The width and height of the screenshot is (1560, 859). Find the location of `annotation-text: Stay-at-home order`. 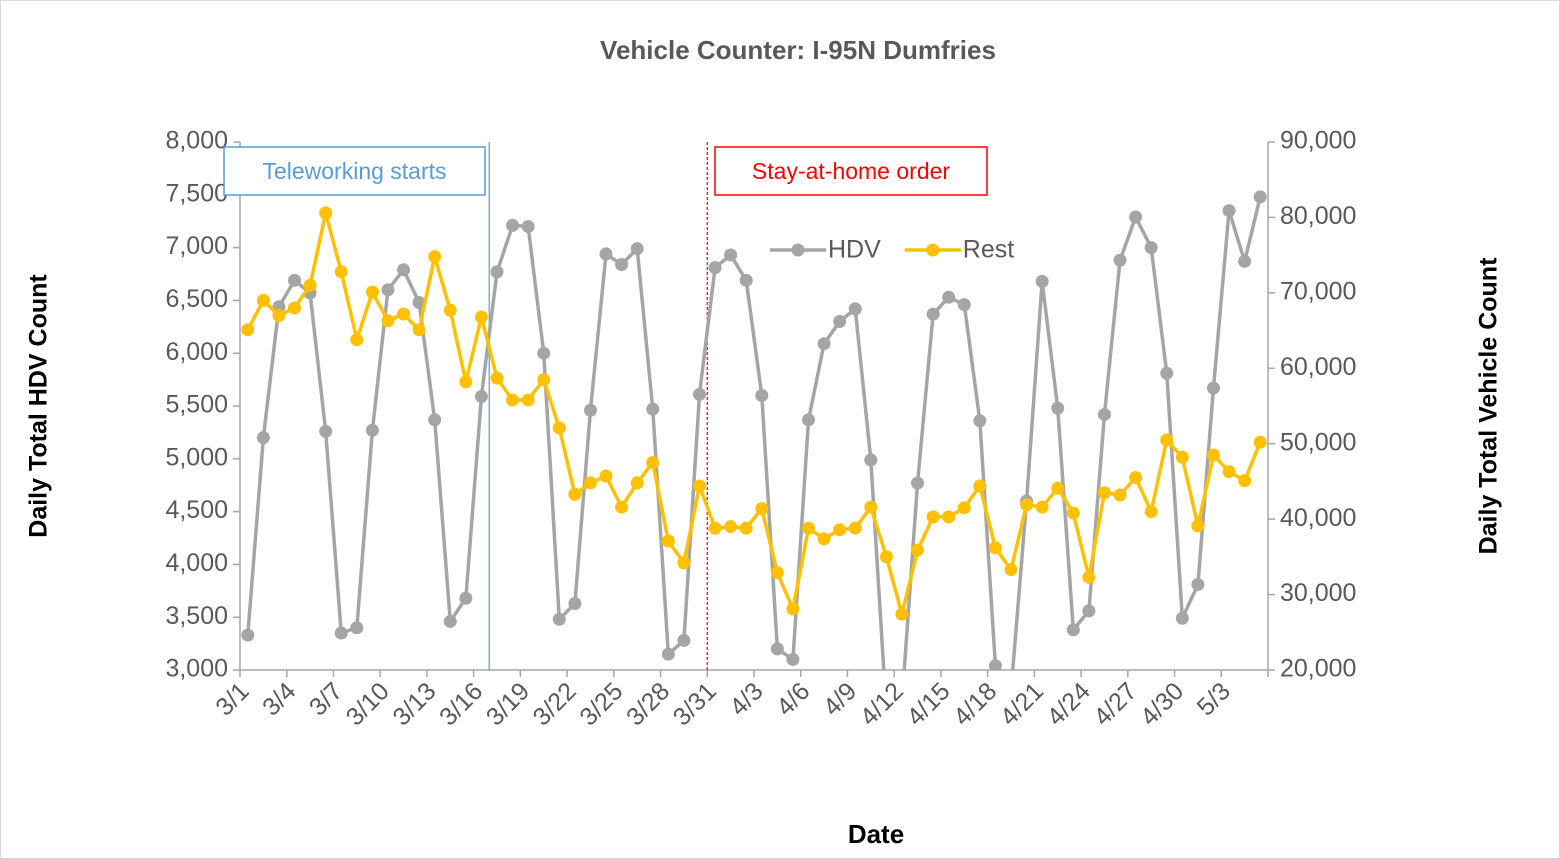

annotation-text: Stay-at-home order is located at coordinates (851, 171).